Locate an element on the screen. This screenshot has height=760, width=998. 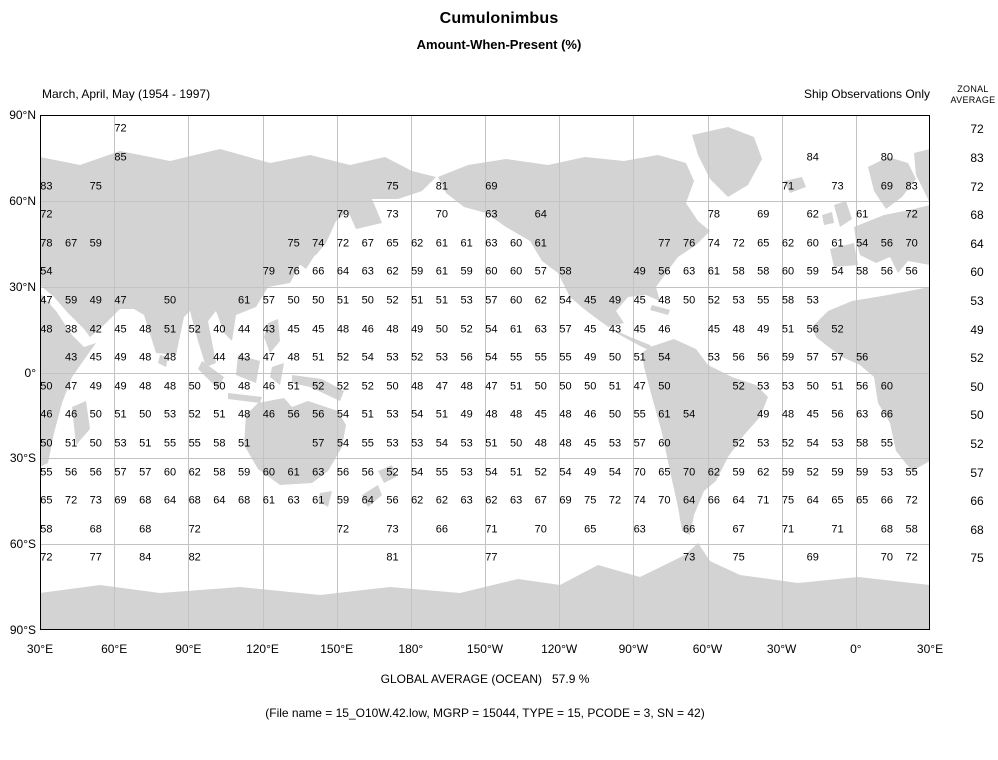
x-axis-tick-label: 0° is located at coordinates (856, 649).